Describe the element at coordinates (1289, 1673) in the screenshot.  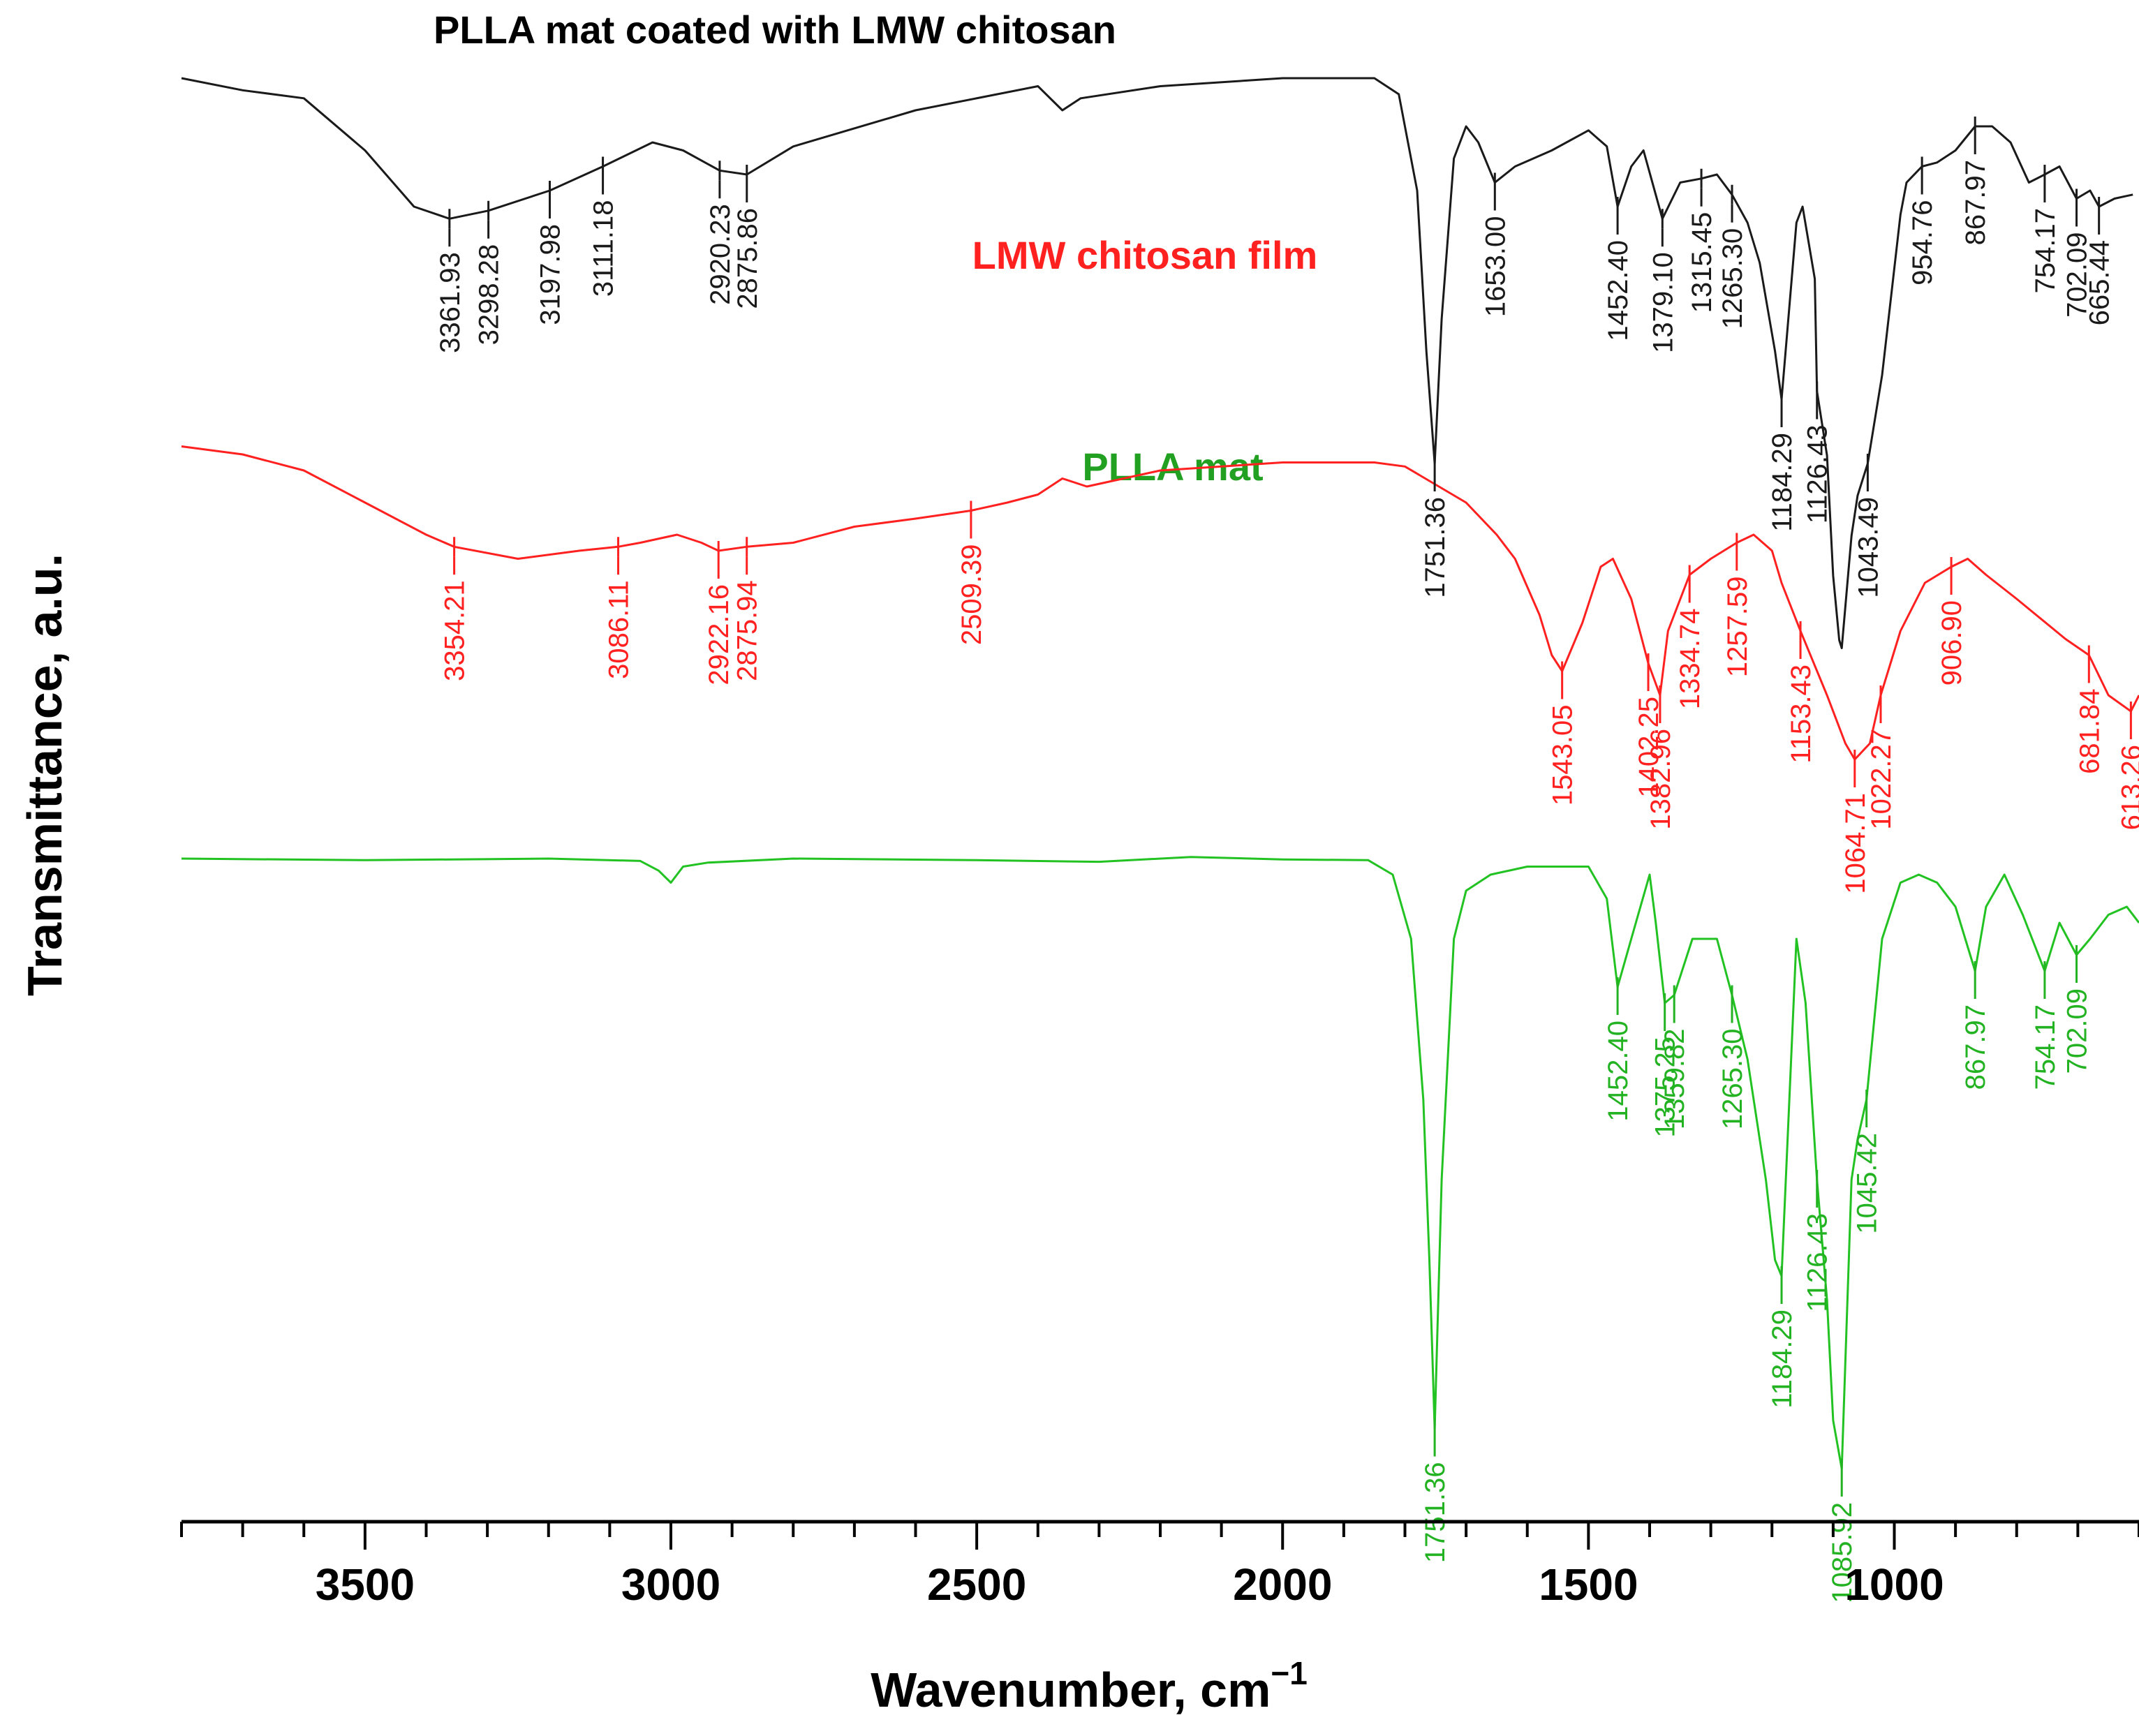
I see `x-axis-title-superscript: −1` at that location.